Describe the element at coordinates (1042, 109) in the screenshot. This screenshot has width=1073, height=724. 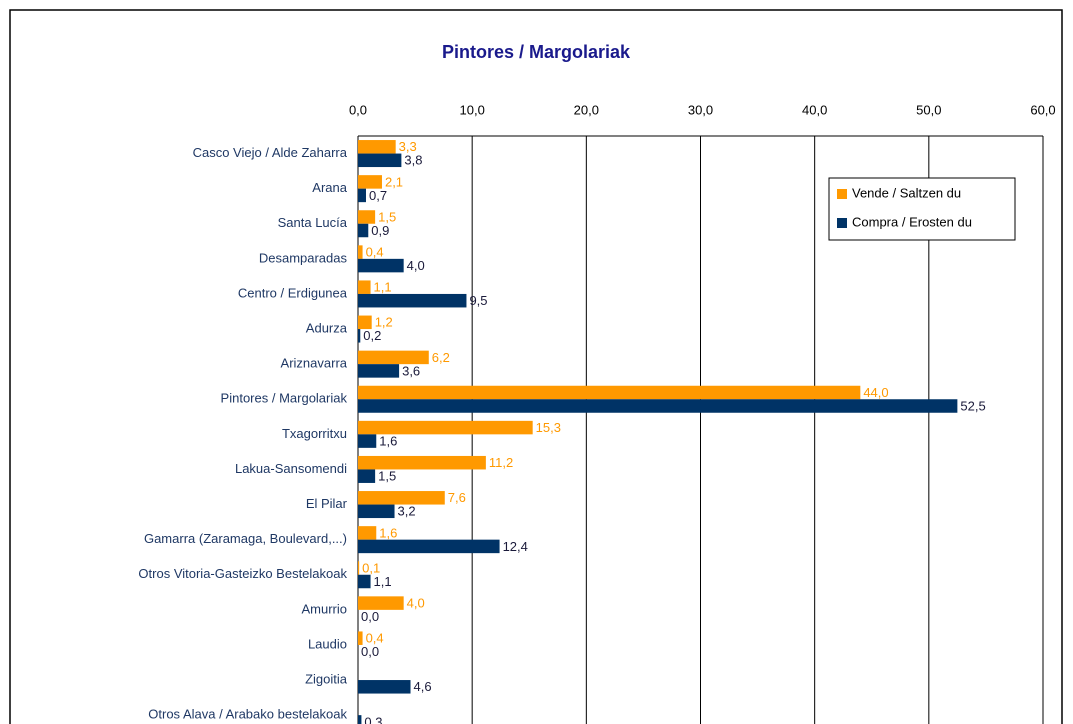
I see `x-tick-label: 60,0` at that location.